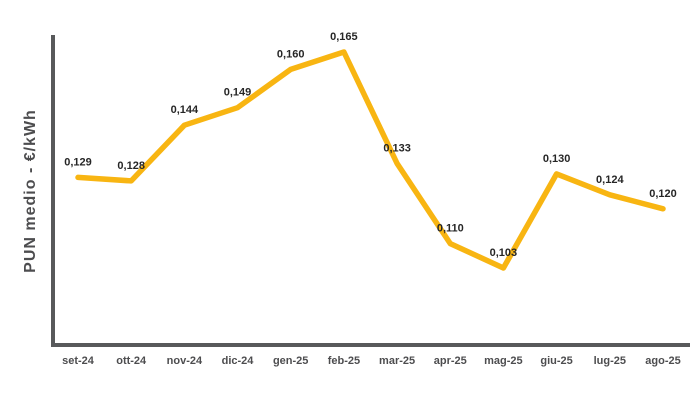 The width and height of the screenshot is (700, 400). I want to click on data-label: 0,165, so click(344, 37).